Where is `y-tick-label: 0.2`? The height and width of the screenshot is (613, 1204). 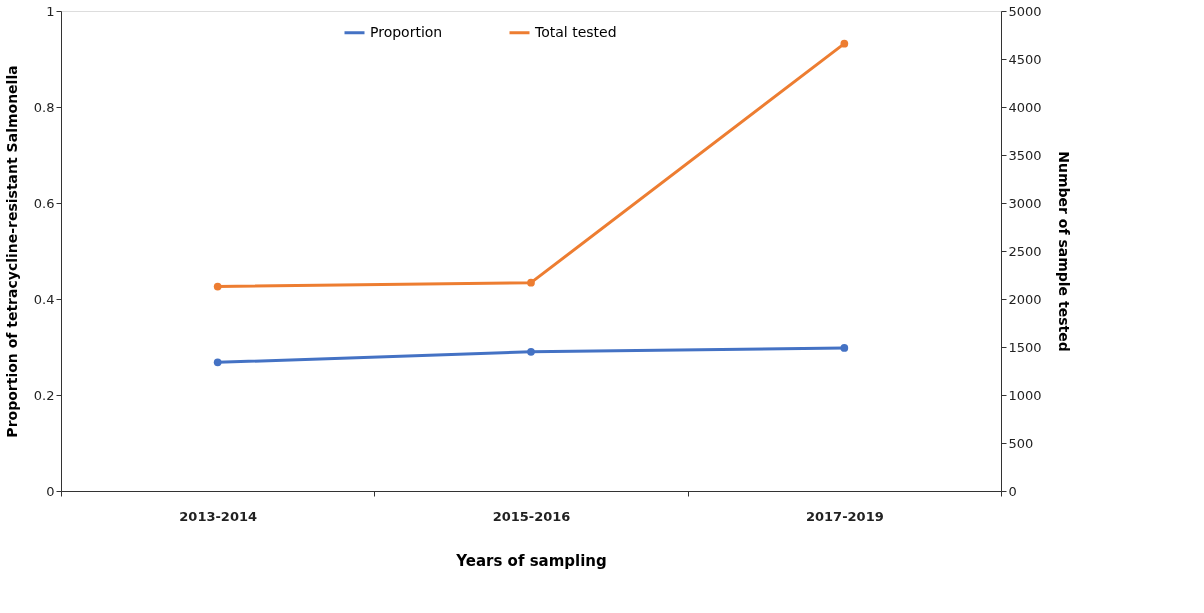
y-tick-label: 0.2 is located at coordinates (44, 395).